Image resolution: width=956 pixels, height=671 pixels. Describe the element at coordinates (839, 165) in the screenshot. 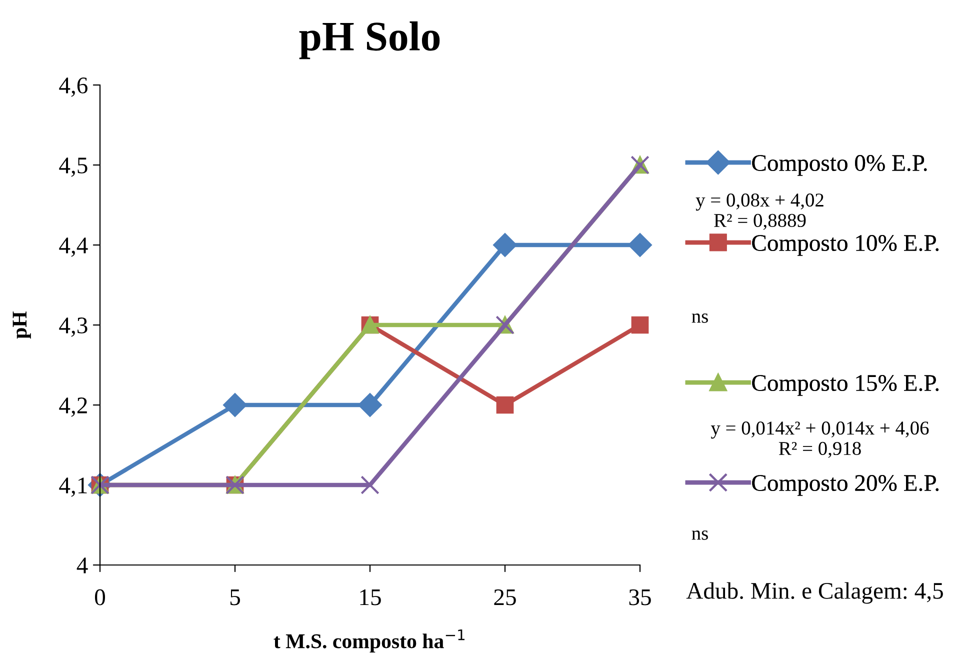

I see `legend-label: Composto 0% E.P.` at that location.